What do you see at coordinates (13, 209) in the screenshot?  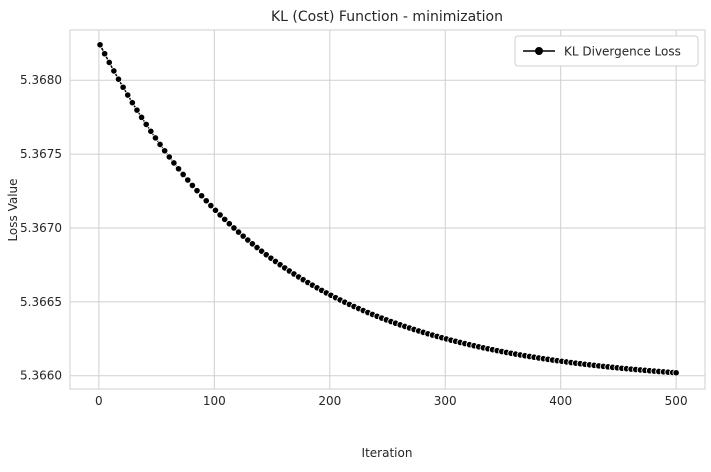 I see `y-axis-label: Loss Value` at bounding box center [13, 209].